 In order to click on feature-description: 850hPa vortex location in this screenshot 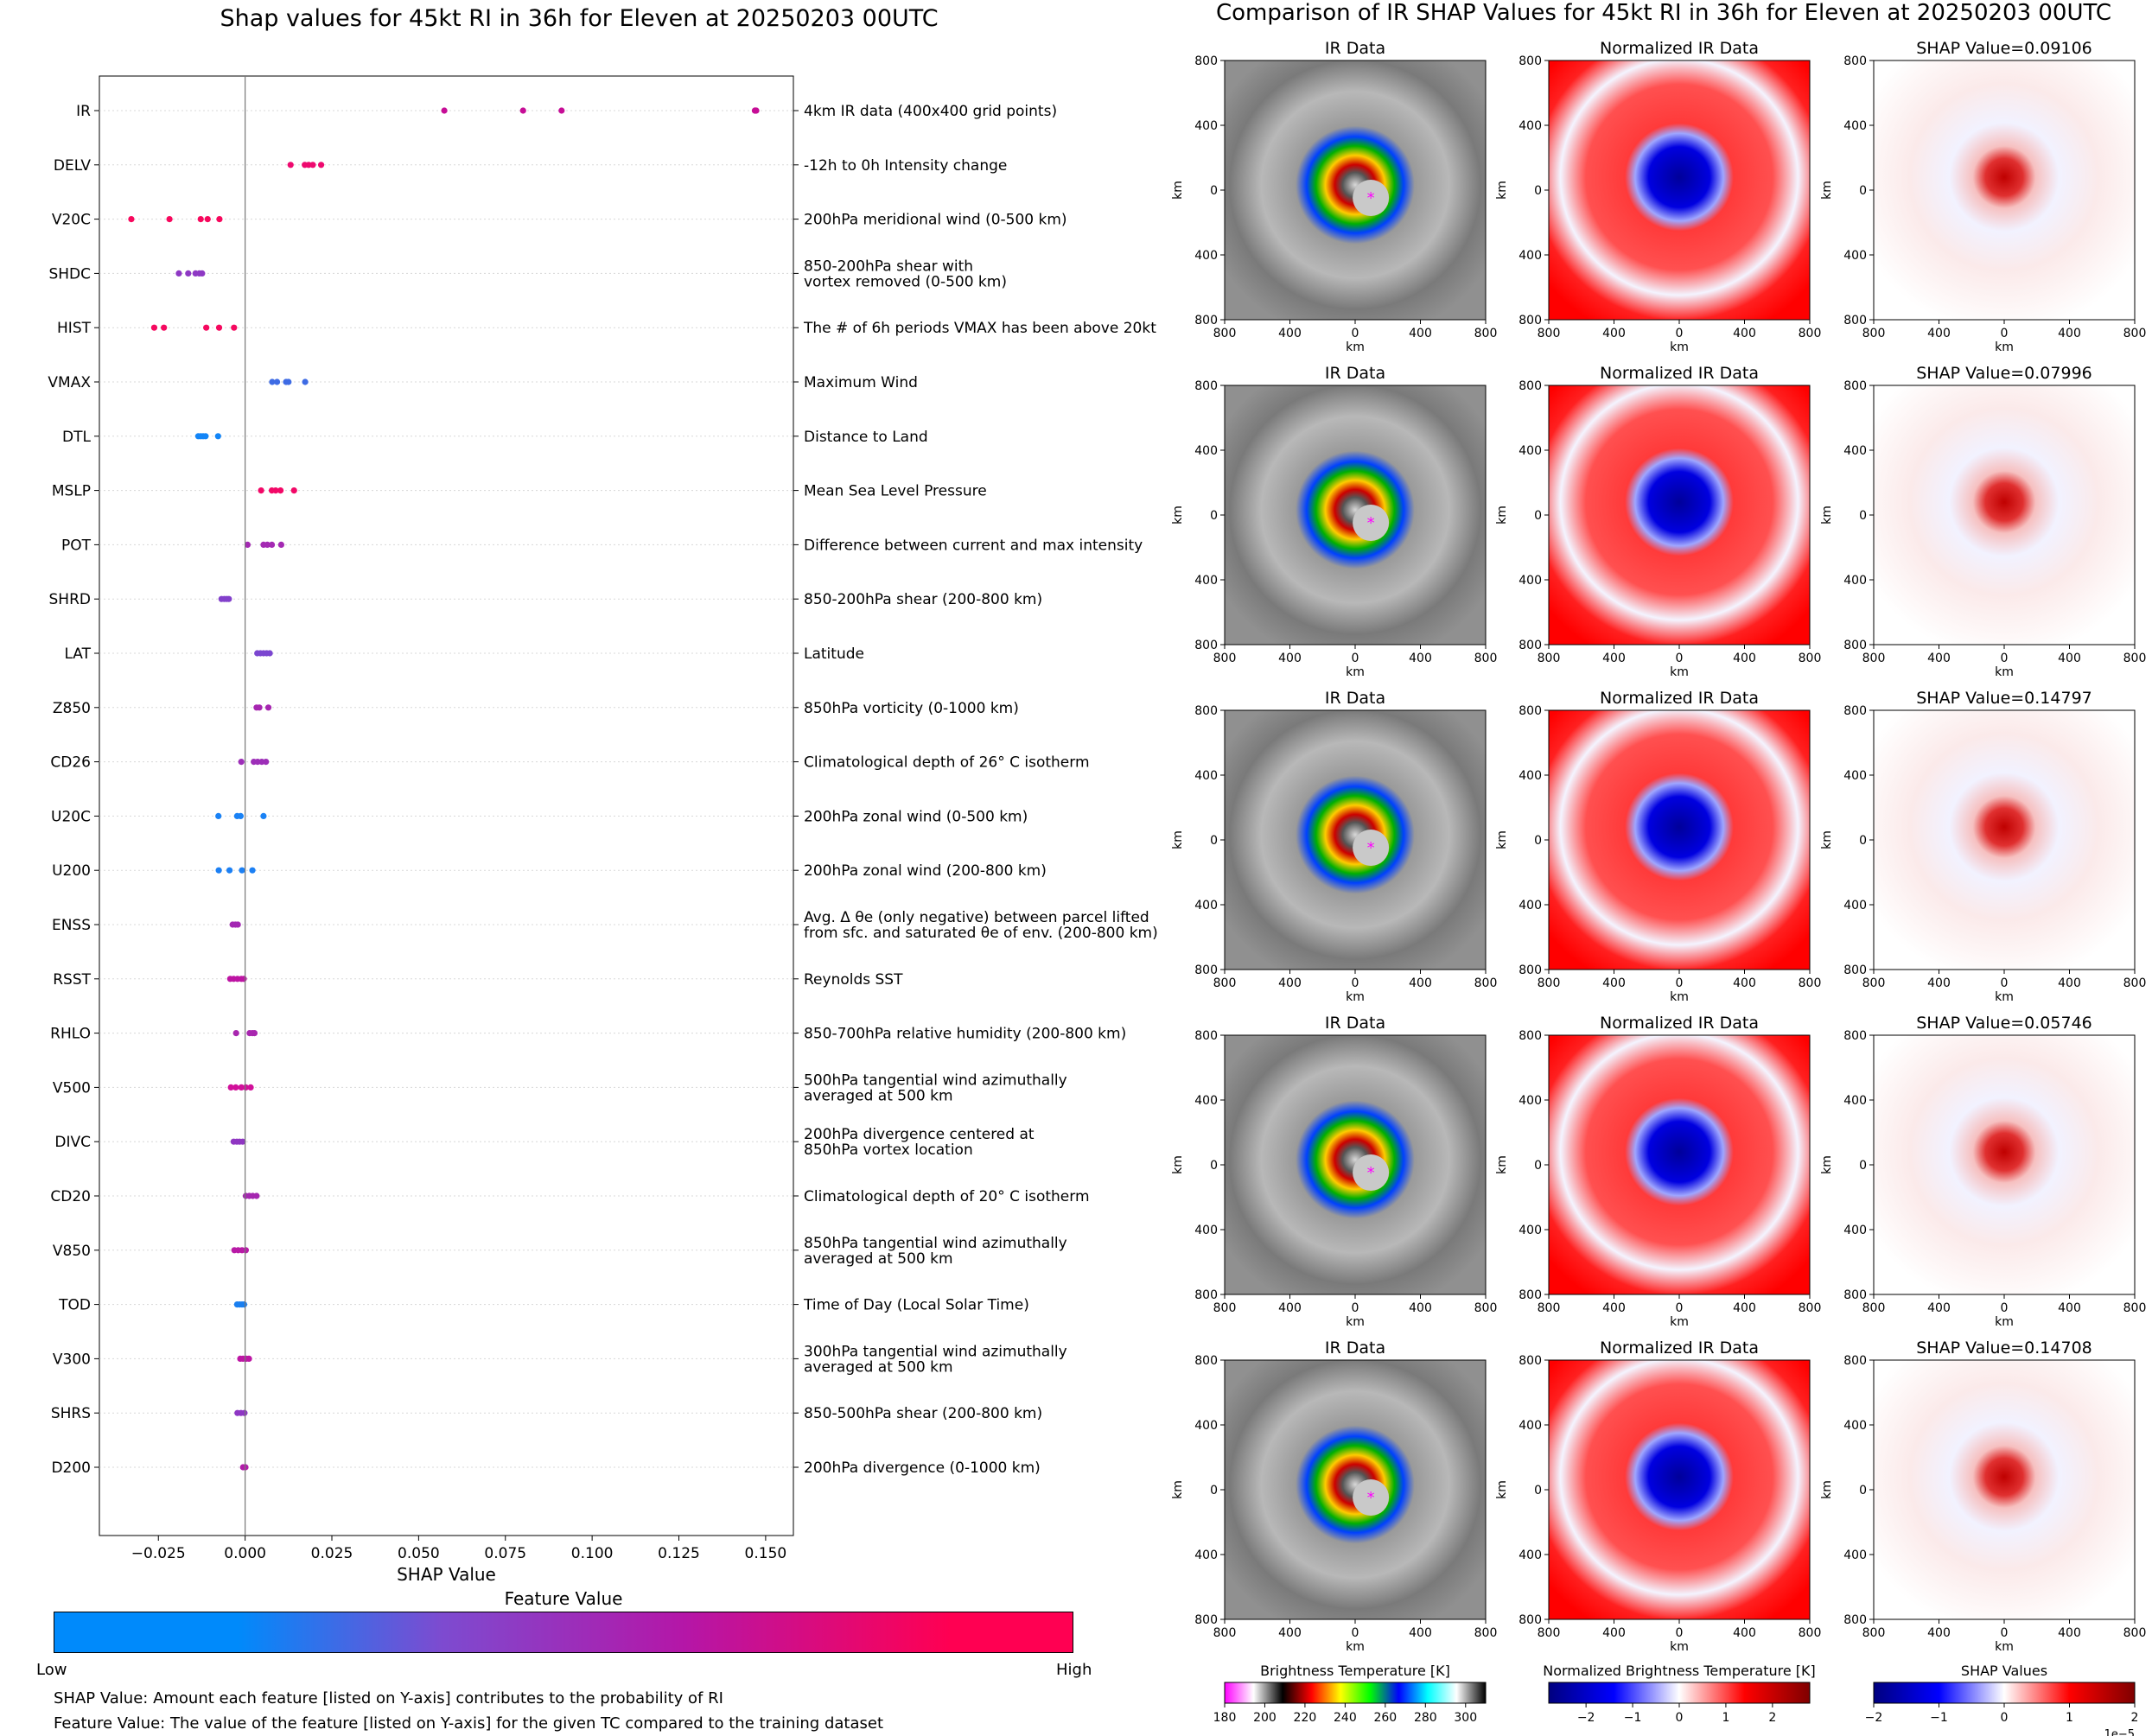, I will do `click(888, 1150)`.